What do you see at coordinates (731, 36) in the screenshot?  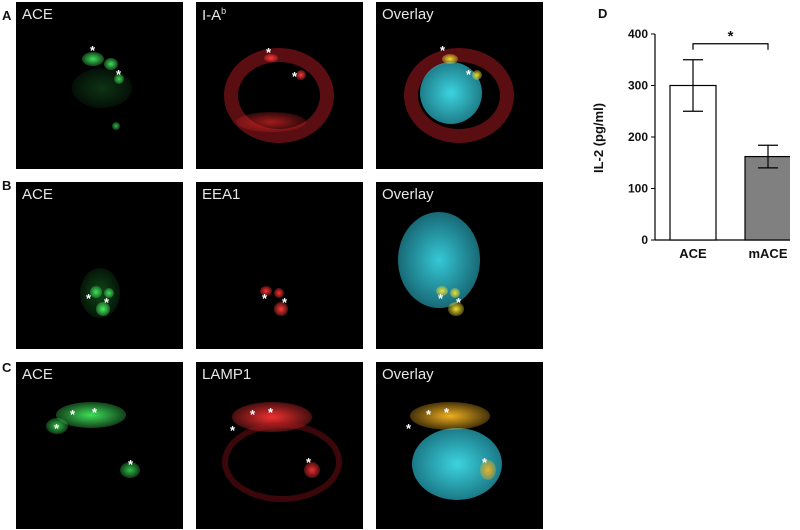 I see `significance-star: *` at bounding box center [731, 36].